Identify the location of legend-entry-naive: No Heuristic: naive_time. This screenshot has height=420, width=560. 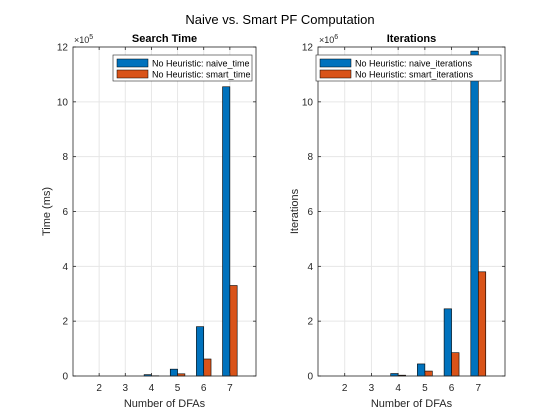
(201, 64).